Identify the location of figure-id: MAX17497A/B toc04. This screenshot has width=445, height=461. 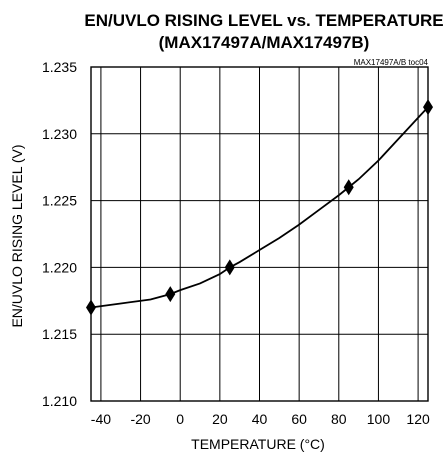
(391, 62).